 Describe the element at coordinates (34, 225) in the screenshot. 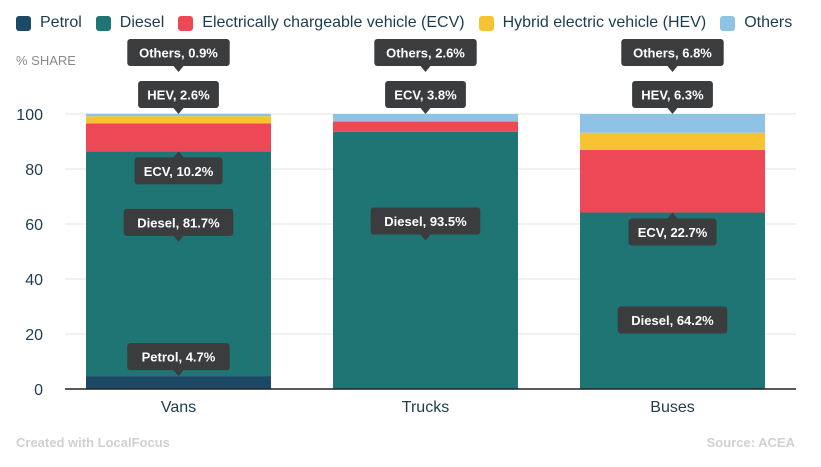

I see `y-tick-label: 60` at that location.